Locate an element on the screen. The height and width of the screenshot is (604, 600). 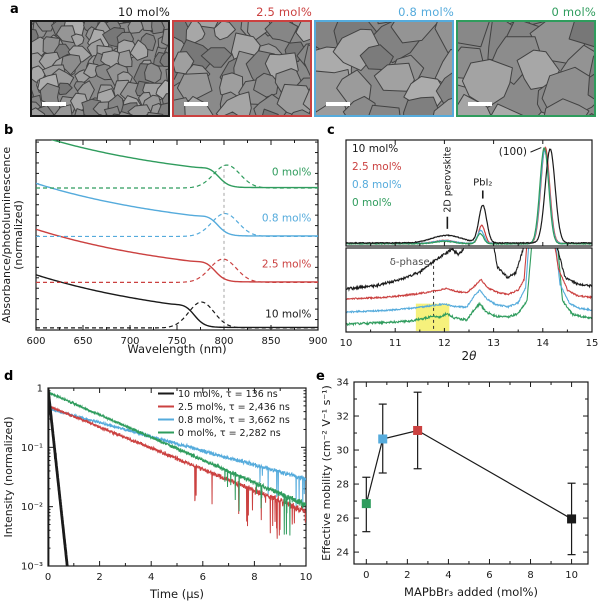
decay-trace-0.8 mol%, τ = 3,662 ns is located at coordinates (177, 486).